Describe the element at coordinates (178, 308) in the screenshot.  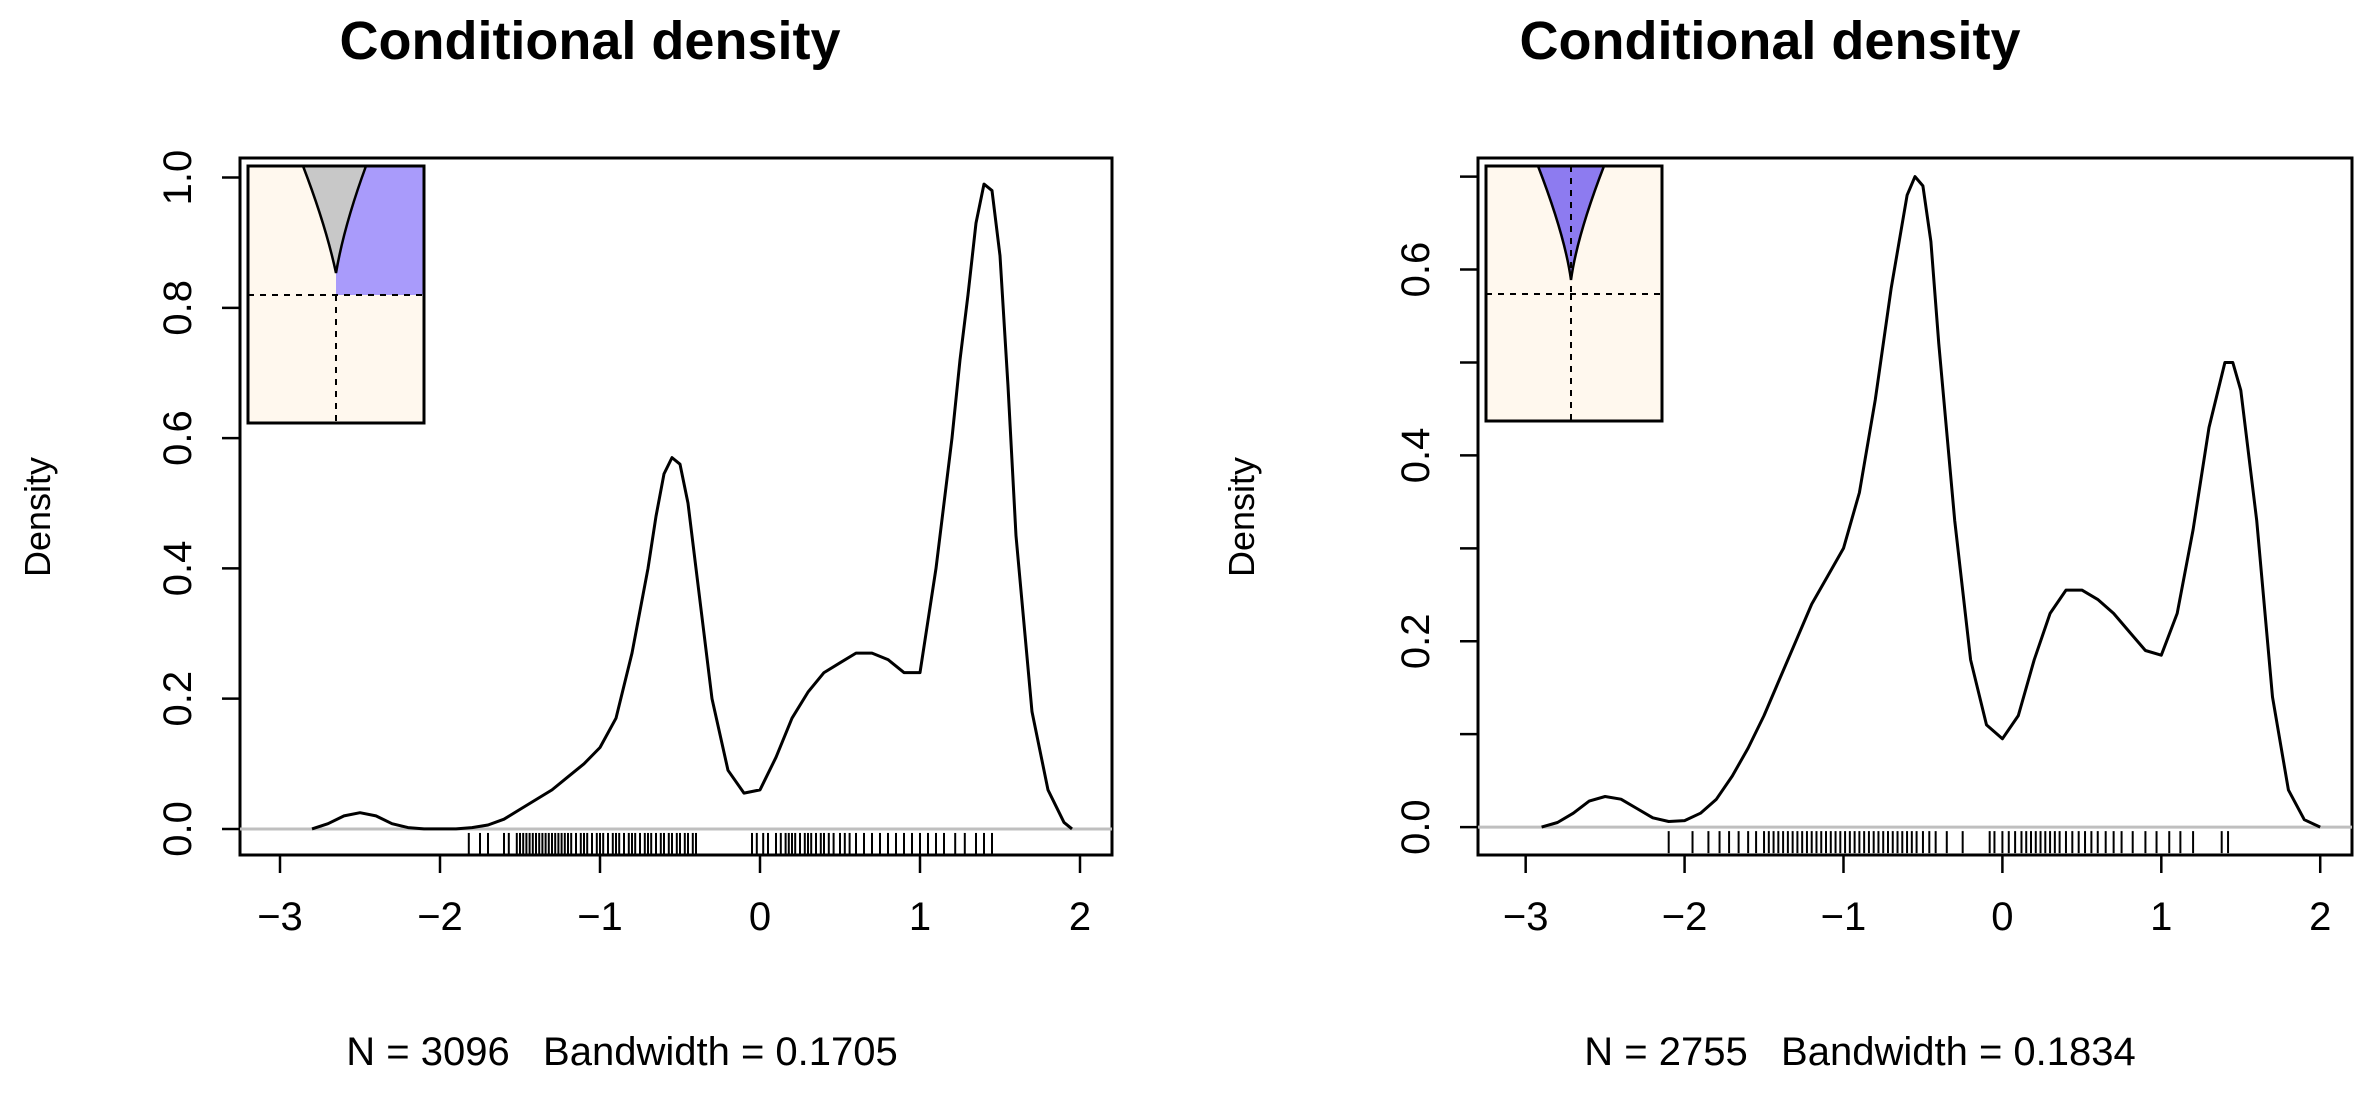
I see `y-tick-label: 0.8` at that location.